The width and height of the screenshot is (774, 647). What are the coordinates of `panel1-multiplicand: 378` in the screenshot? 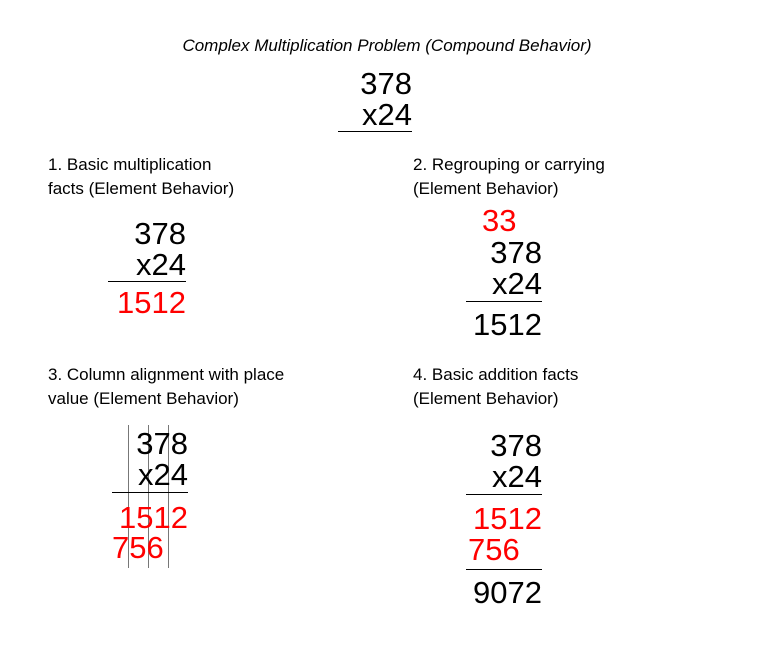 It's located at (160, 233).